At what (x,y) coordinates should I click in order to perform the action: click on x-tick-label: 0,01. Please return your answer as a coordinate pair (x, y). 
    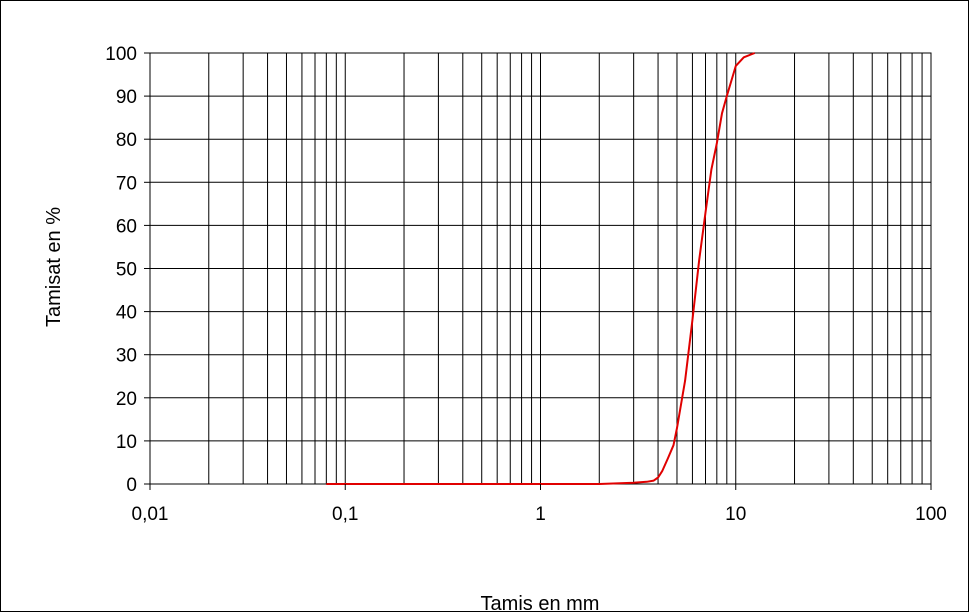
    Looking at the image, I should click on (150, 514).